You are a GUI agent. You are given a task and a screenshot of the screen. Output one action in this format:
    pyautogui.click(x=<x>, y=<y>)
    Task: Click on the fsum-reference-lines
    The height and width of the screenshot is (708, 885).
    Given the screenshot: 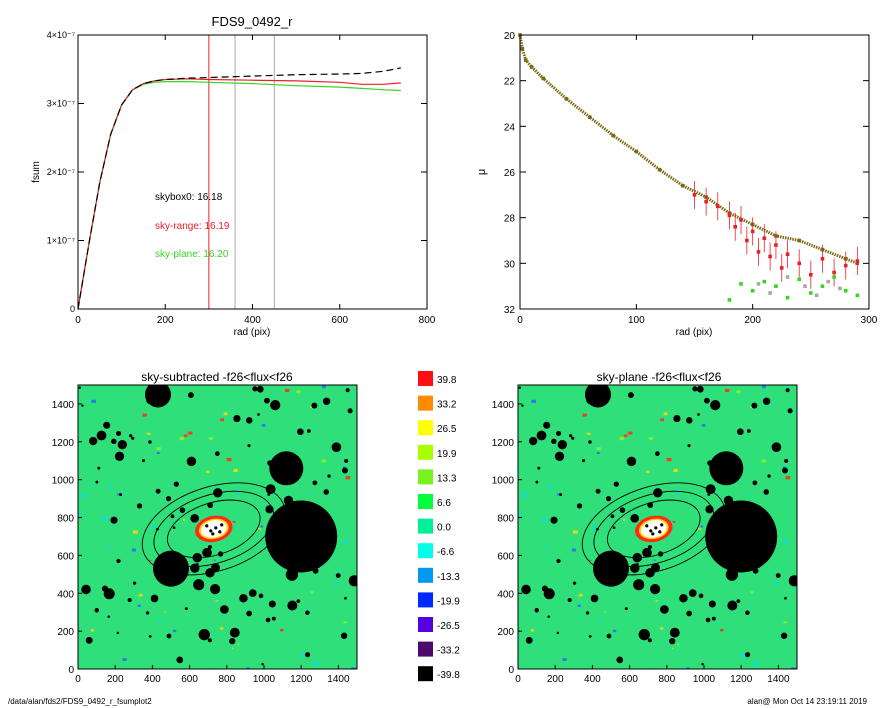 What is the action you would take?
    pyautogui.click(x=241, y=172)
    